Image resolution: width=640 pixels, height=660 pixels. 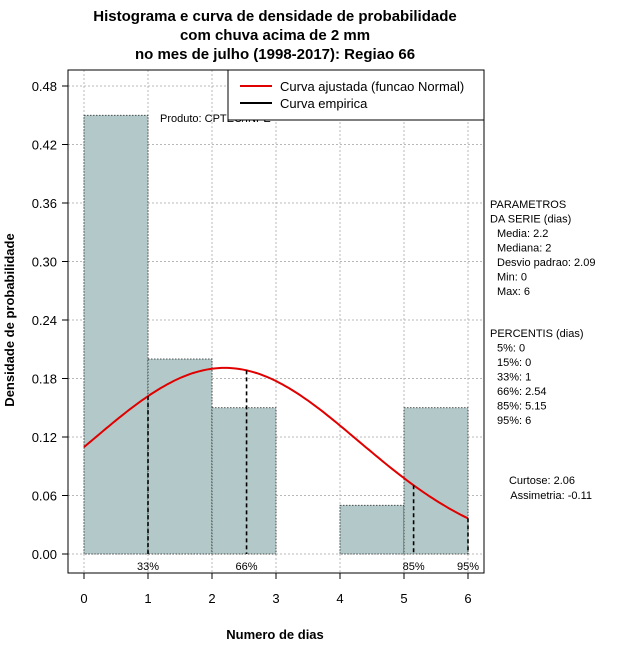 What do you see at coordinates (522, 234) in the screenshot?
I see `parametros-line: Media: 2.2` at bounding box center [522, 234].